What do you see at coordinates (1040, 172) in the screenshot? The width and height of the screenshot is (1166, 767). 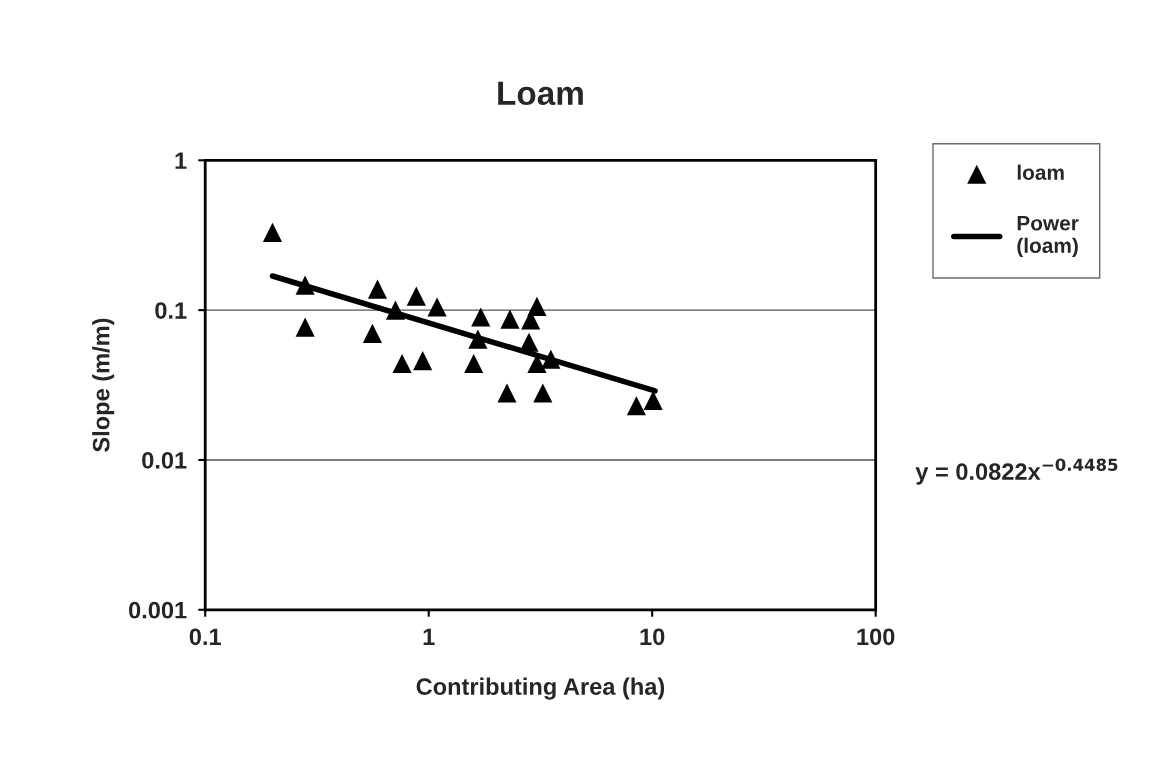 I see `legend-label: loam` at bounding box center [1040, 172].